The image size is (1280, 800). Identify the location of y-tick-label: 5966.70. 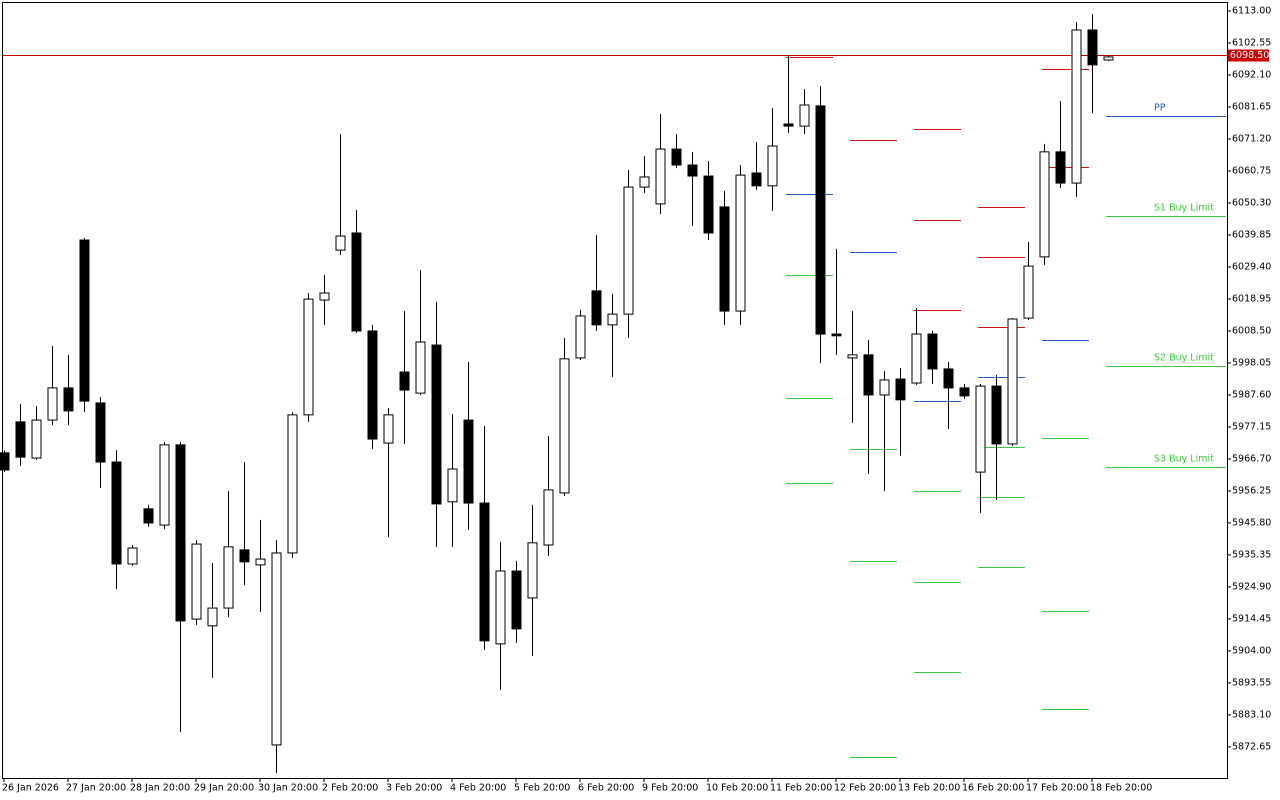
(1251, 458).